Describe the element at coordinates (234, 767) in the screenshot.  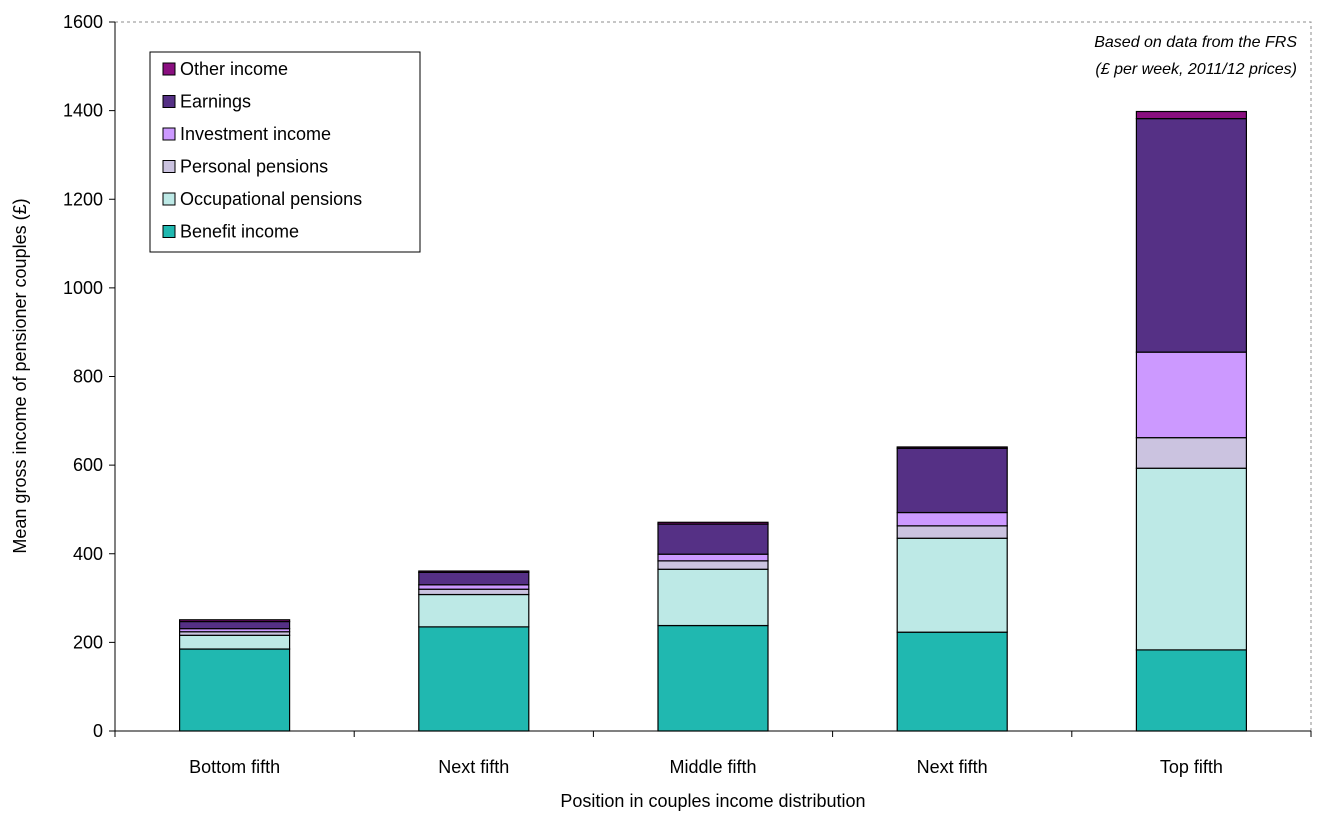
I see `x-tick-label: Bottom fifth` at that location.